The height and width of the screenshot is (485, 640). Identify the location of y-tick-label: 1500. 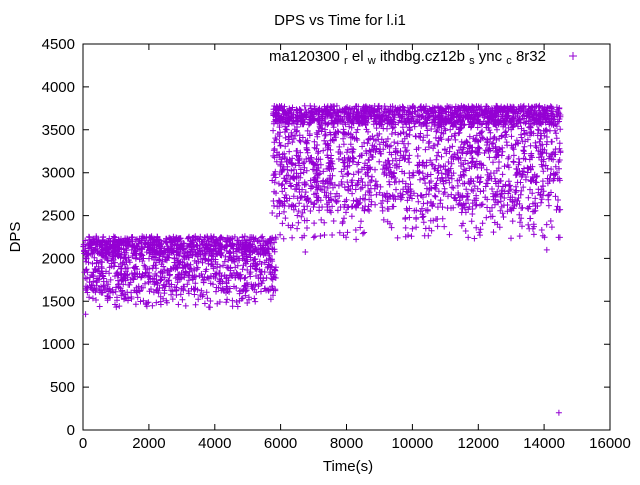
(58, 301).